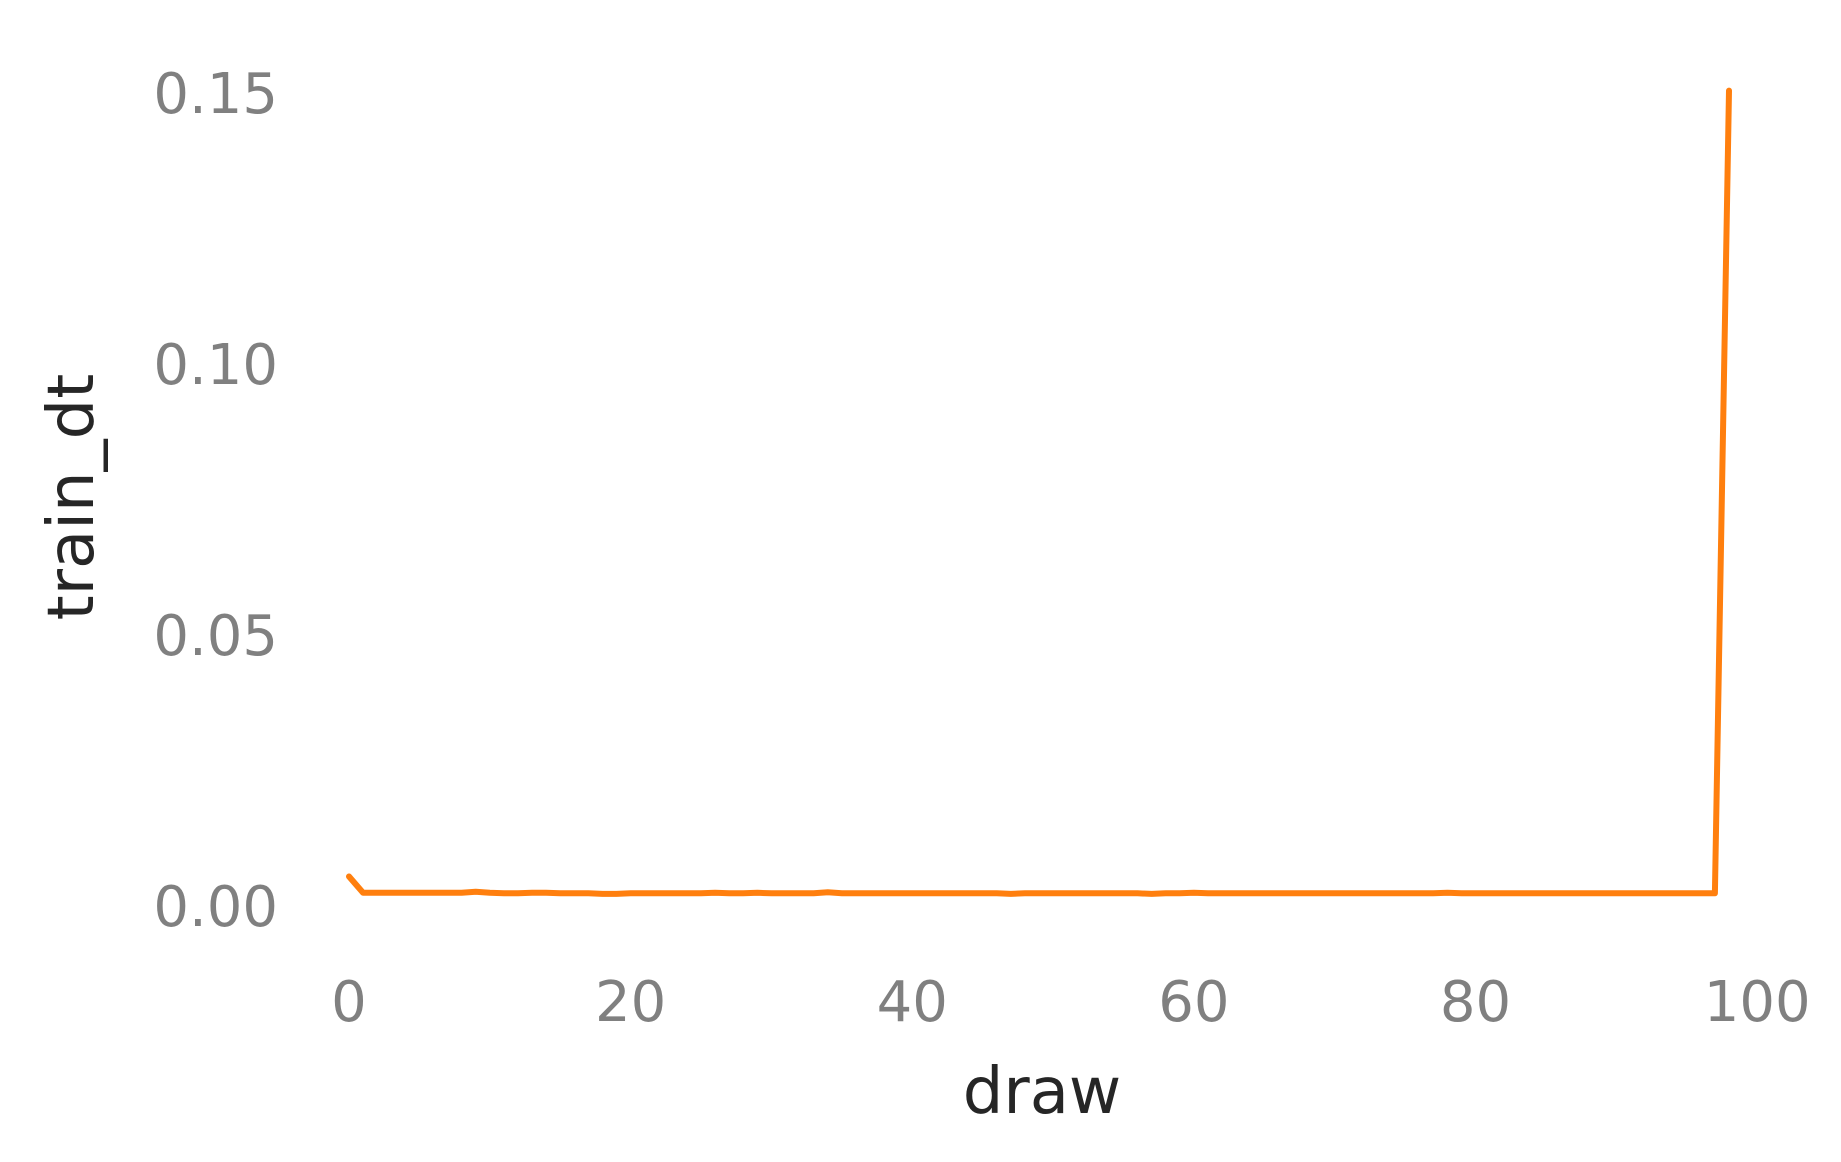 The width and height of the screenshot is (1841, 1162). I want to click on y-axis-ticks: 0.00 0.05 0.10 0.15, so click(215, 501).